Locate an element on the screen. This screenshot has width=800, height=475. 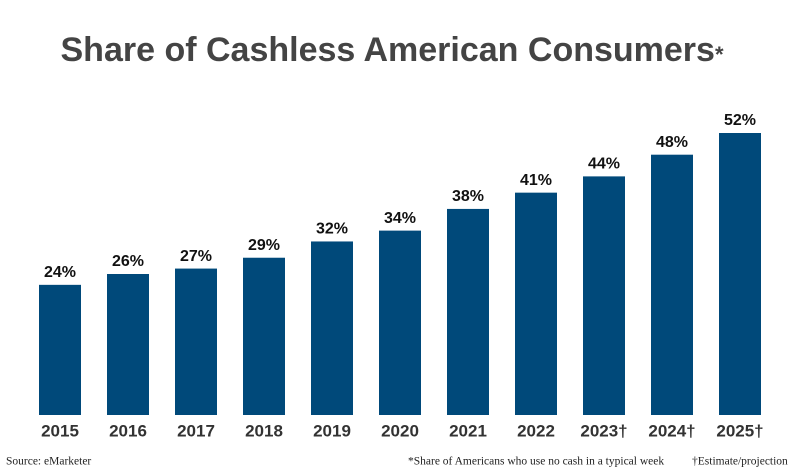
x-tick-label: 2025† is located at coordinates (739, 430).